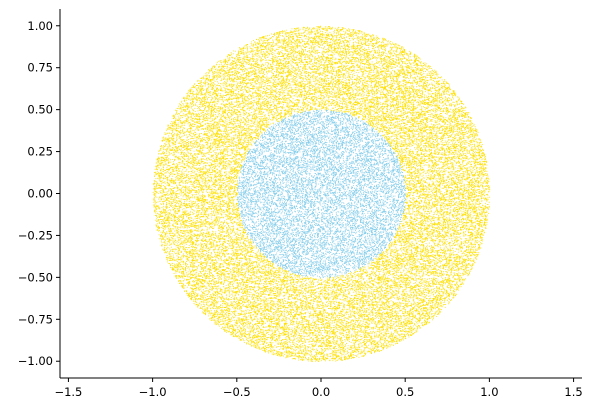 Image resolution: width=592 pixels, height=411 pixels. Describe the element at coordinates (153, 392) in the screenshot. I see `x-tick-label: −1.0` at that location.